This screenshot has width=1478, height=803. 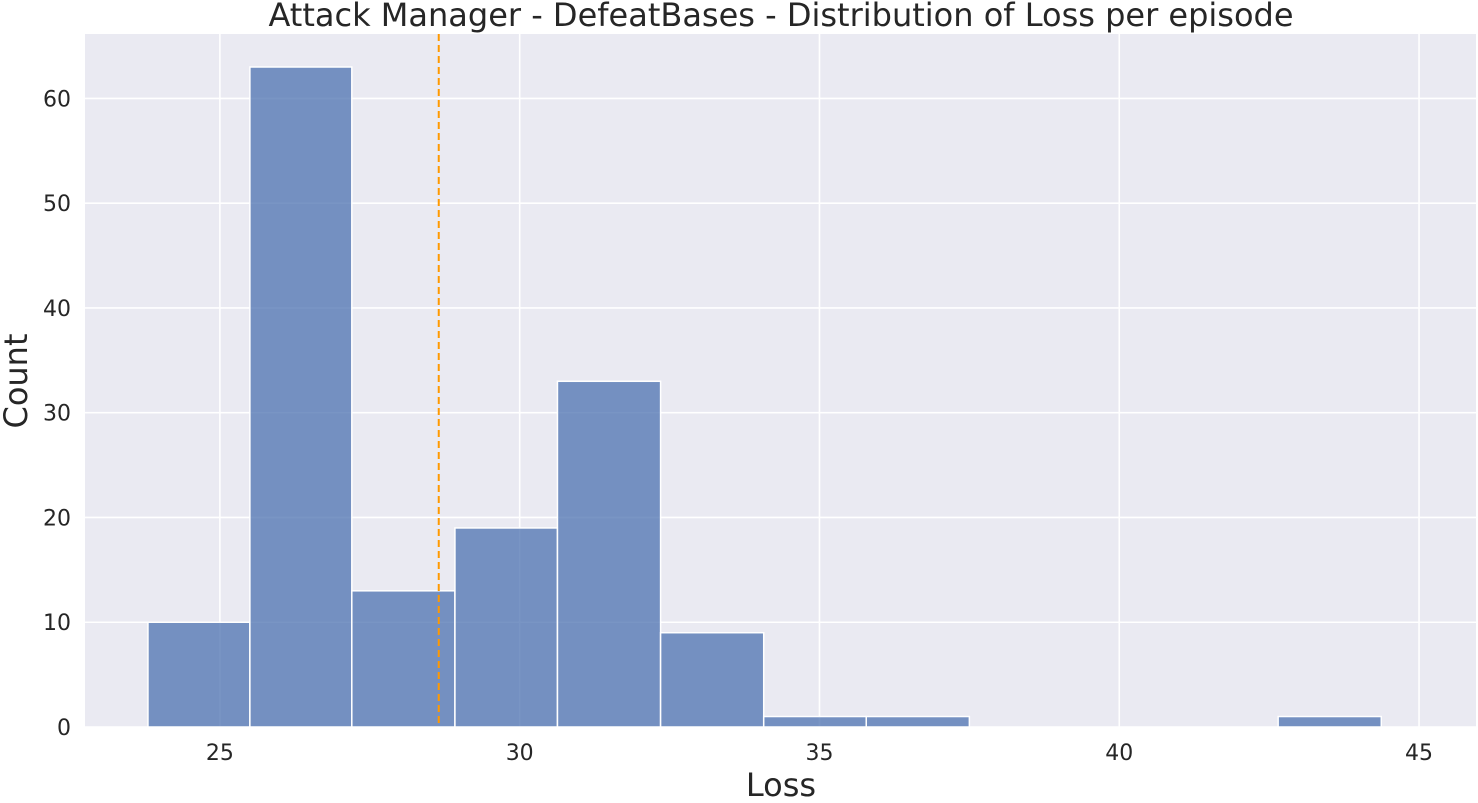 What do you see at coordinates (781, 784) in the screenshot?
I see `x-axis-label: Loss` at bounding box center [781, 784].